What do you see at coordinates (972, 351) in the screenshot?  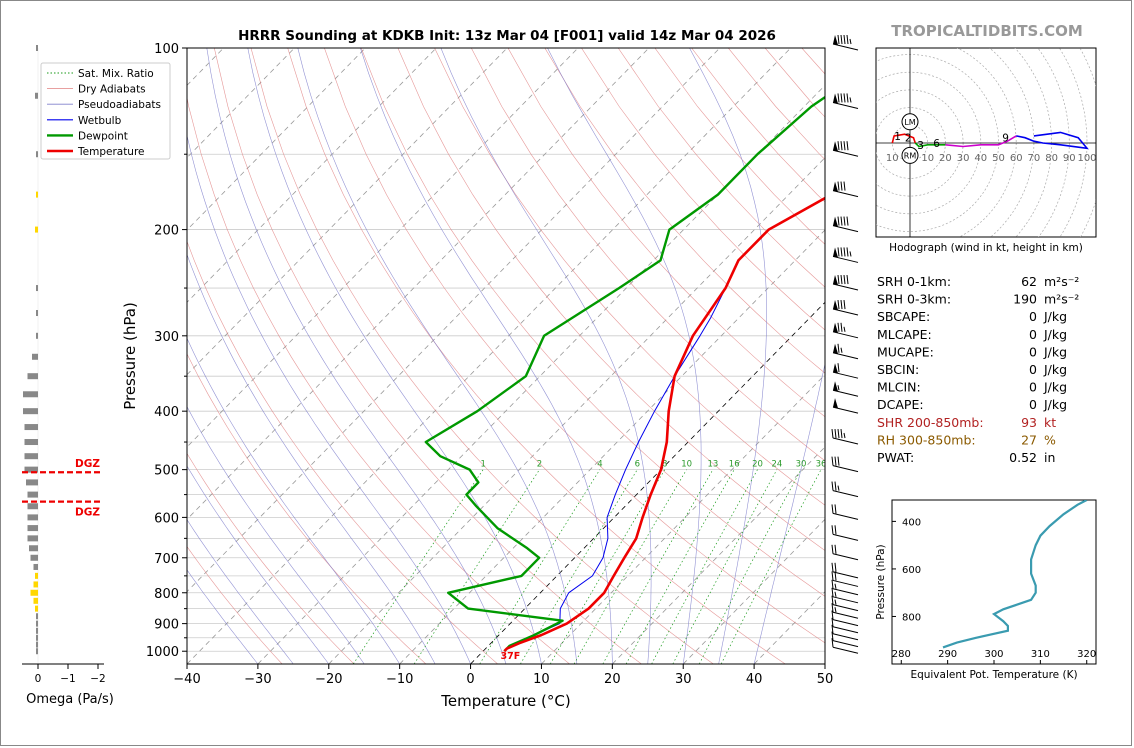 I see `index-row: MUCAPE: 0 J/kg` at bounding box center [972, 351].